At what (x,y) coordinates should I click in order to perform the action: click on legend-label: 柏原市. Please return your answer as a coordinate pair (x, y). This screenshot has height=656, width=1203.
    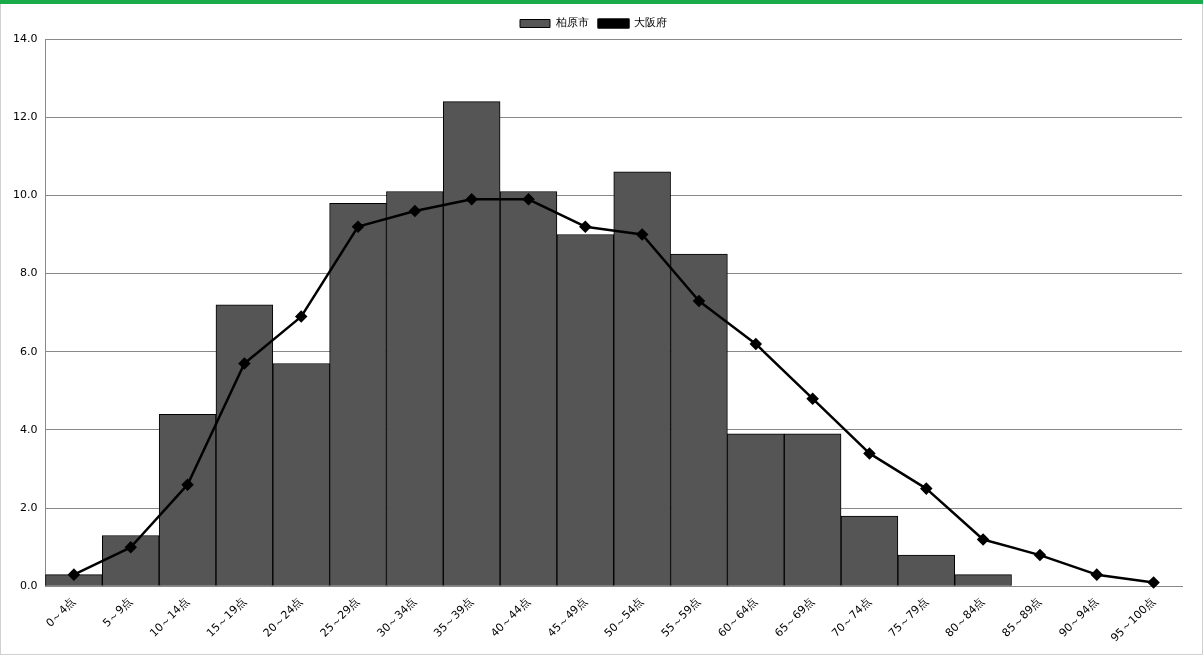
    Looking at the image, I should click on (571, 23).